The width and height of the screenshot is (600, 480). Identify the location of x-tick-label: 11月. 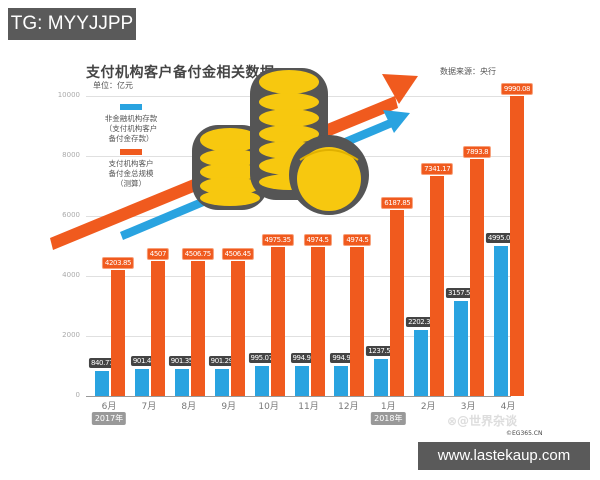
(308, 407).